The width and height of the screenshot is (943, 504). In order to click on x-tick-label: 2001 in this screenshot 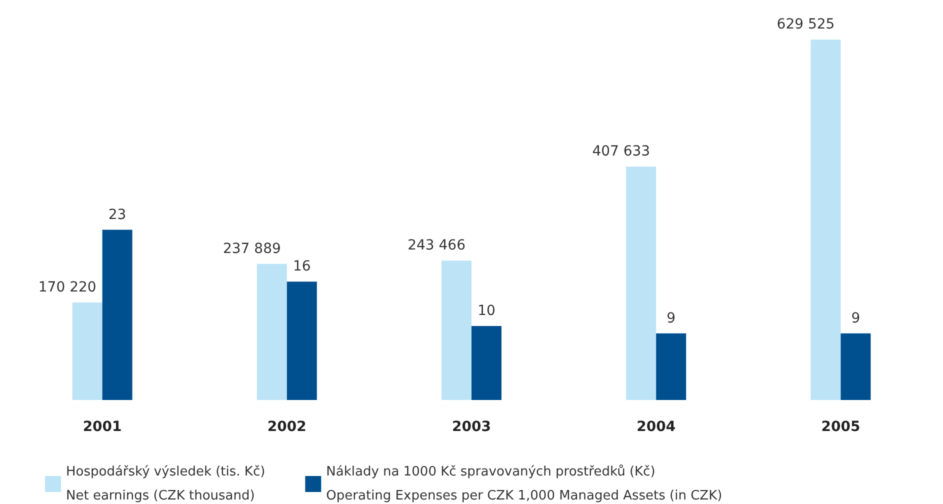, I will do `click(102, 427)`.